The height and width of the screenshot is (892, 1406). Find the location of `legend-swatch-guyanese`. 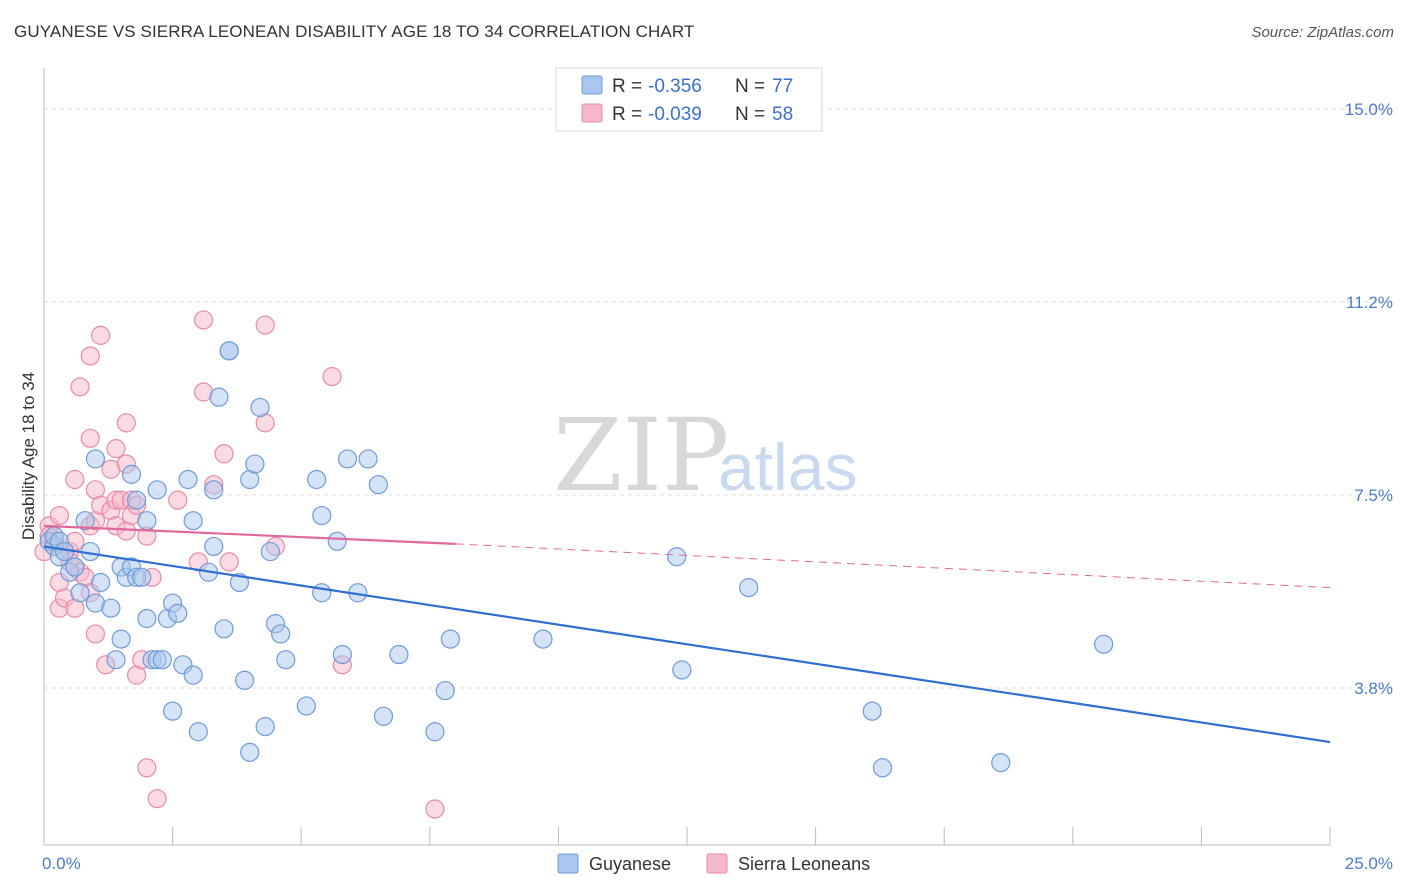

legend-swatch-guyanese is located at coordinates (592, 85).